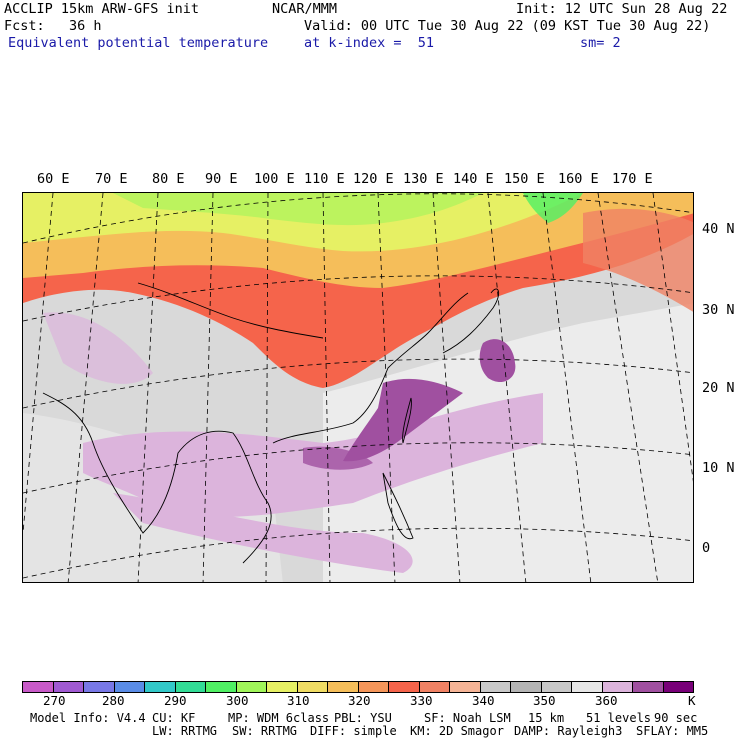 The height and width of the screenshot is (740, 740). Describe the element at coordinates (237, 700) in the screenshot. I see `colorbar-label: 300` at that location.